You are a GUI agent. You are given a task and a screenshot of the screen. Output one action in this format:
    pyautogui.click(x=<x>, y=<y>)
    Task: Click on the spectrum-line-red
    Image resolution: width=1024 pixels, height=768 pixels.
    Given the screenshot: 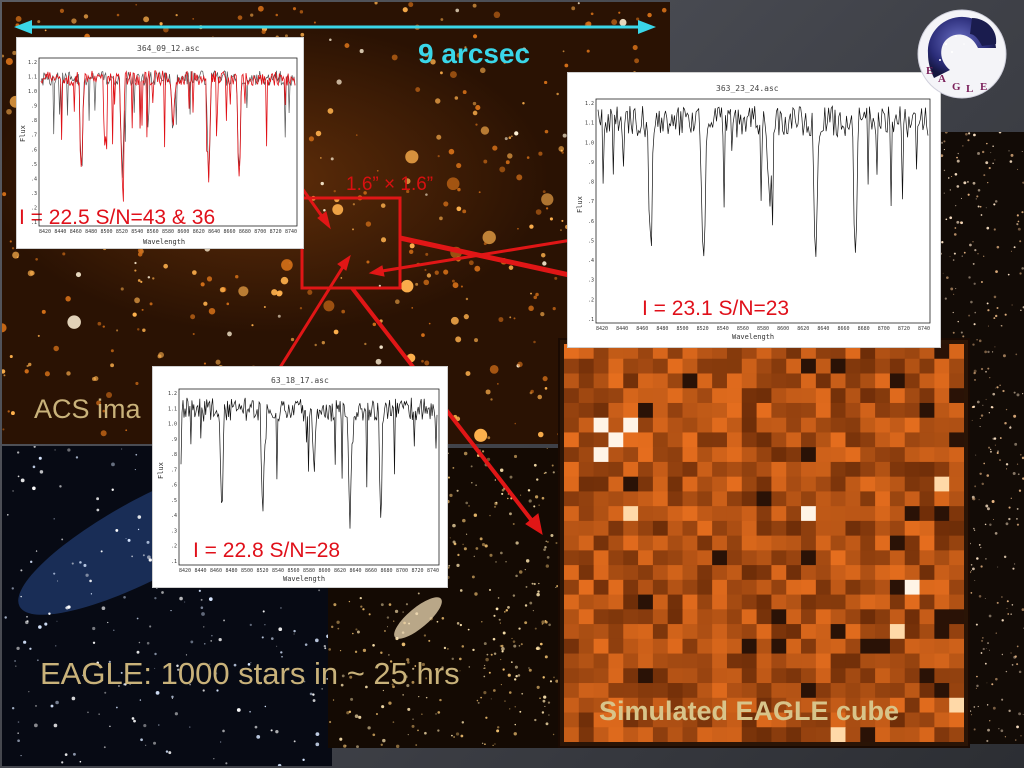 What is the action you would take?
    pyautogui.click(x=168, y=136)
    